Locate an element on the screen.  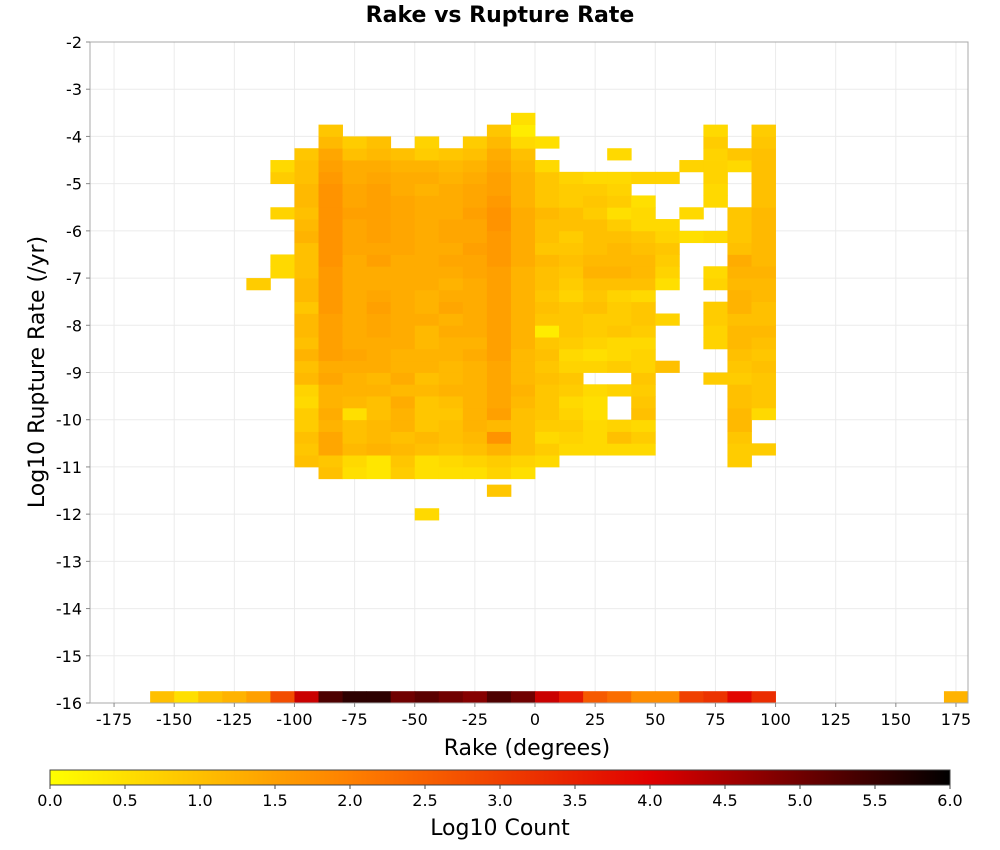
x-tick-label: 25 is located at coordinates (595, 719).